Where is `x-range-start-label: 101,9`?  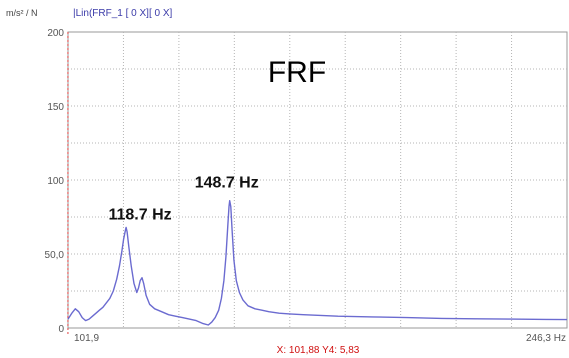
x-range-start-label: 101,9 is located at coordinates (86, 338).